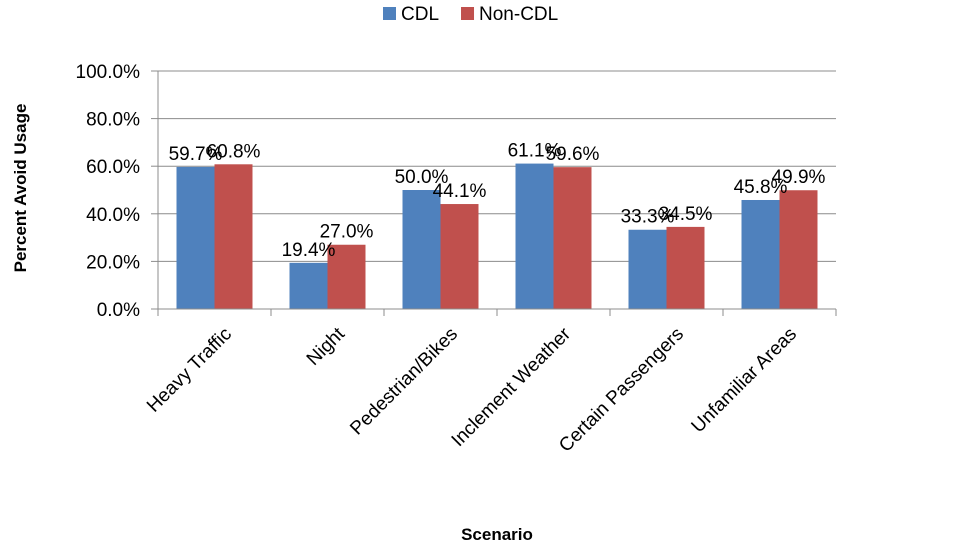 Image resolution: width=965 pixels, height=556 pixels. I want to click on legend-label: CDL, so click(420, 14).